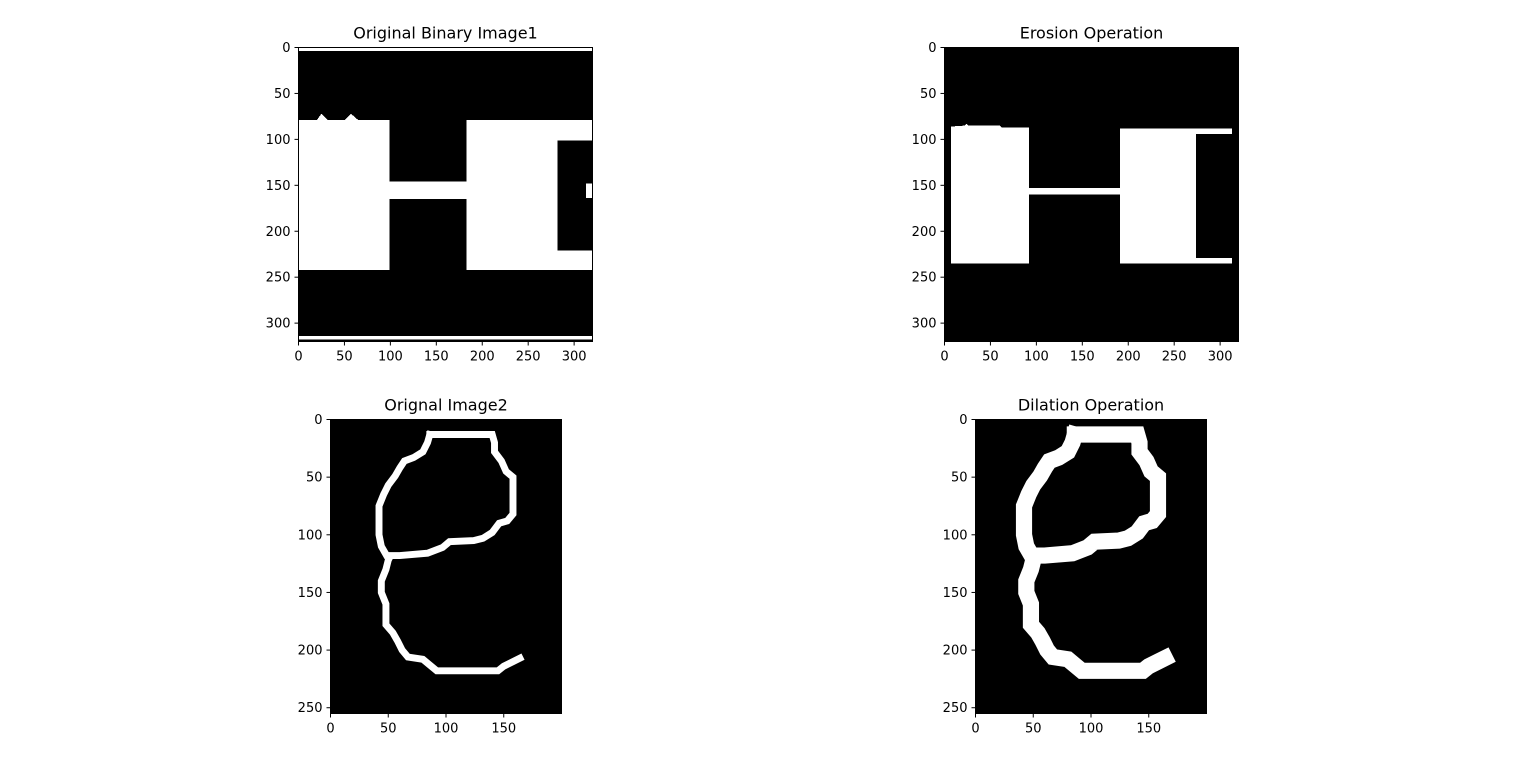 The width and height of the screenshot is (1536, 762). I want to click on panel-title: Erosion Operation, so click(1092, 33).